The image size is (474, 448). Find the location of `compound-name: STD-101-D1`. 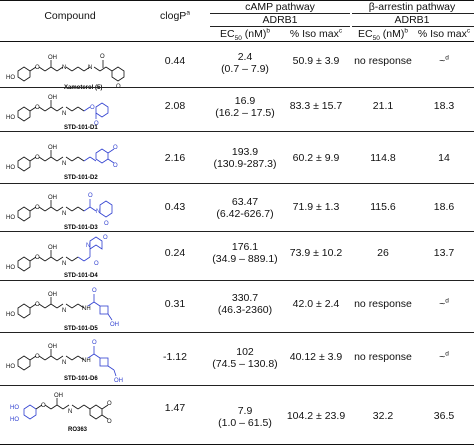

compound-name: STD-101-D1 is located at coordinates (81, 128).